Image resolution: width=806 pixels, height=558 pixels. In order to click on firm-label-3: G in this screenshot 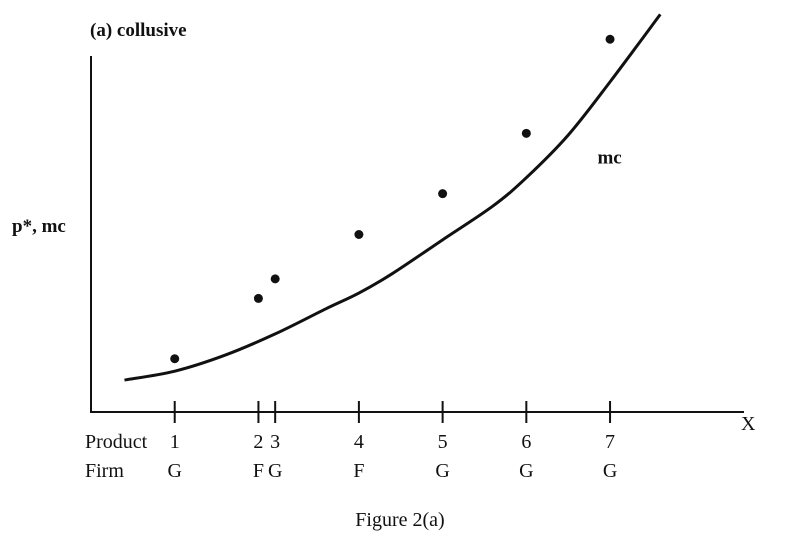, I will do `click(275, 471)`.